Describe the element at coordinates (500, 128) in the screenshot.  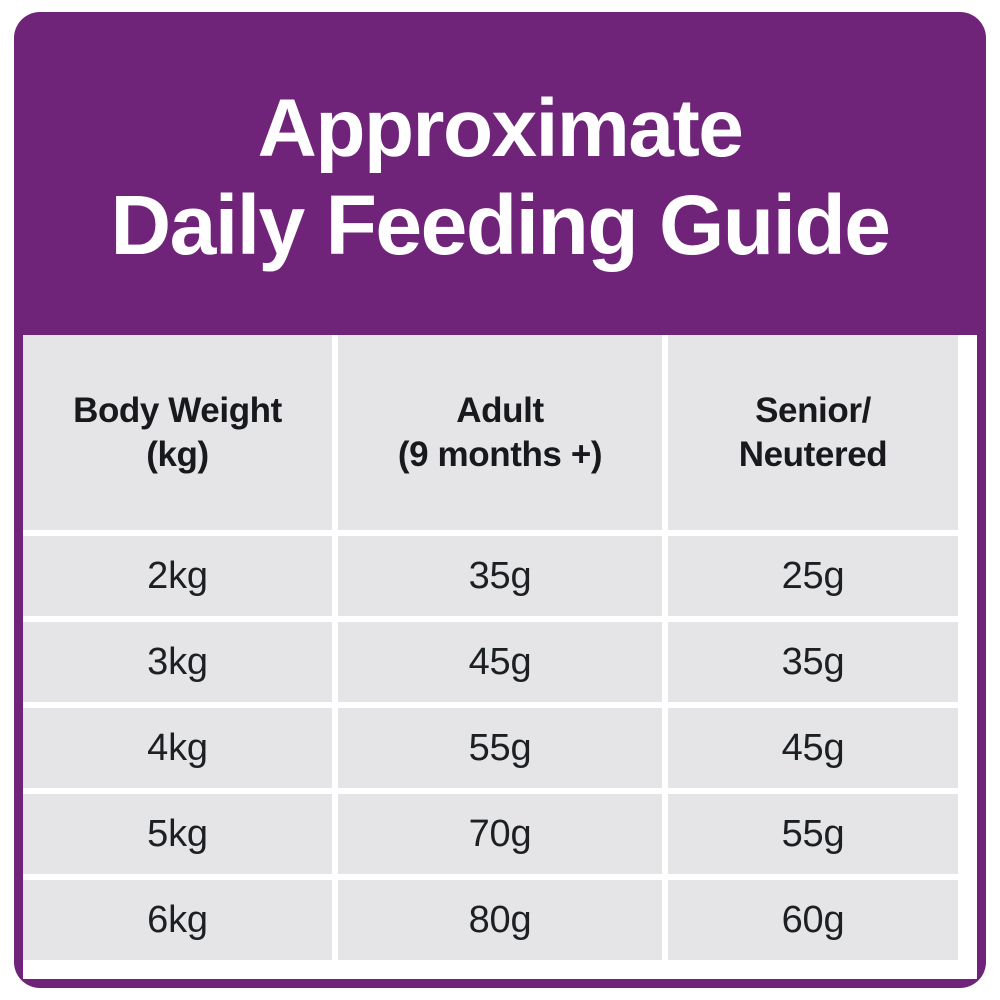
I see `page-title-line-1: Approximate` at that location.